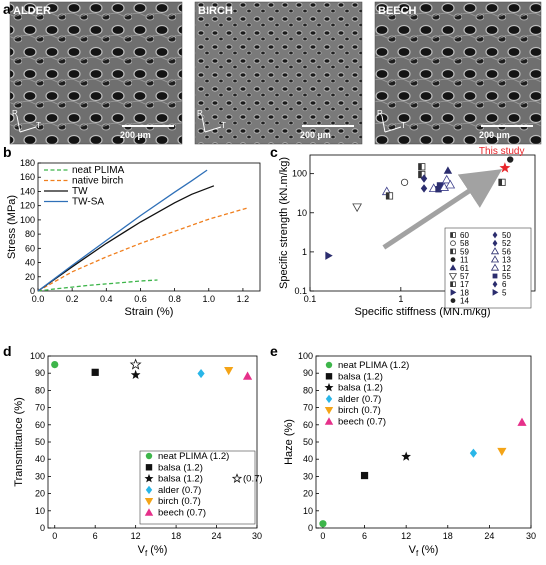 This screenshot has width=546, height=565. I want to click on x-tick-label: 30, so click(257, 536).